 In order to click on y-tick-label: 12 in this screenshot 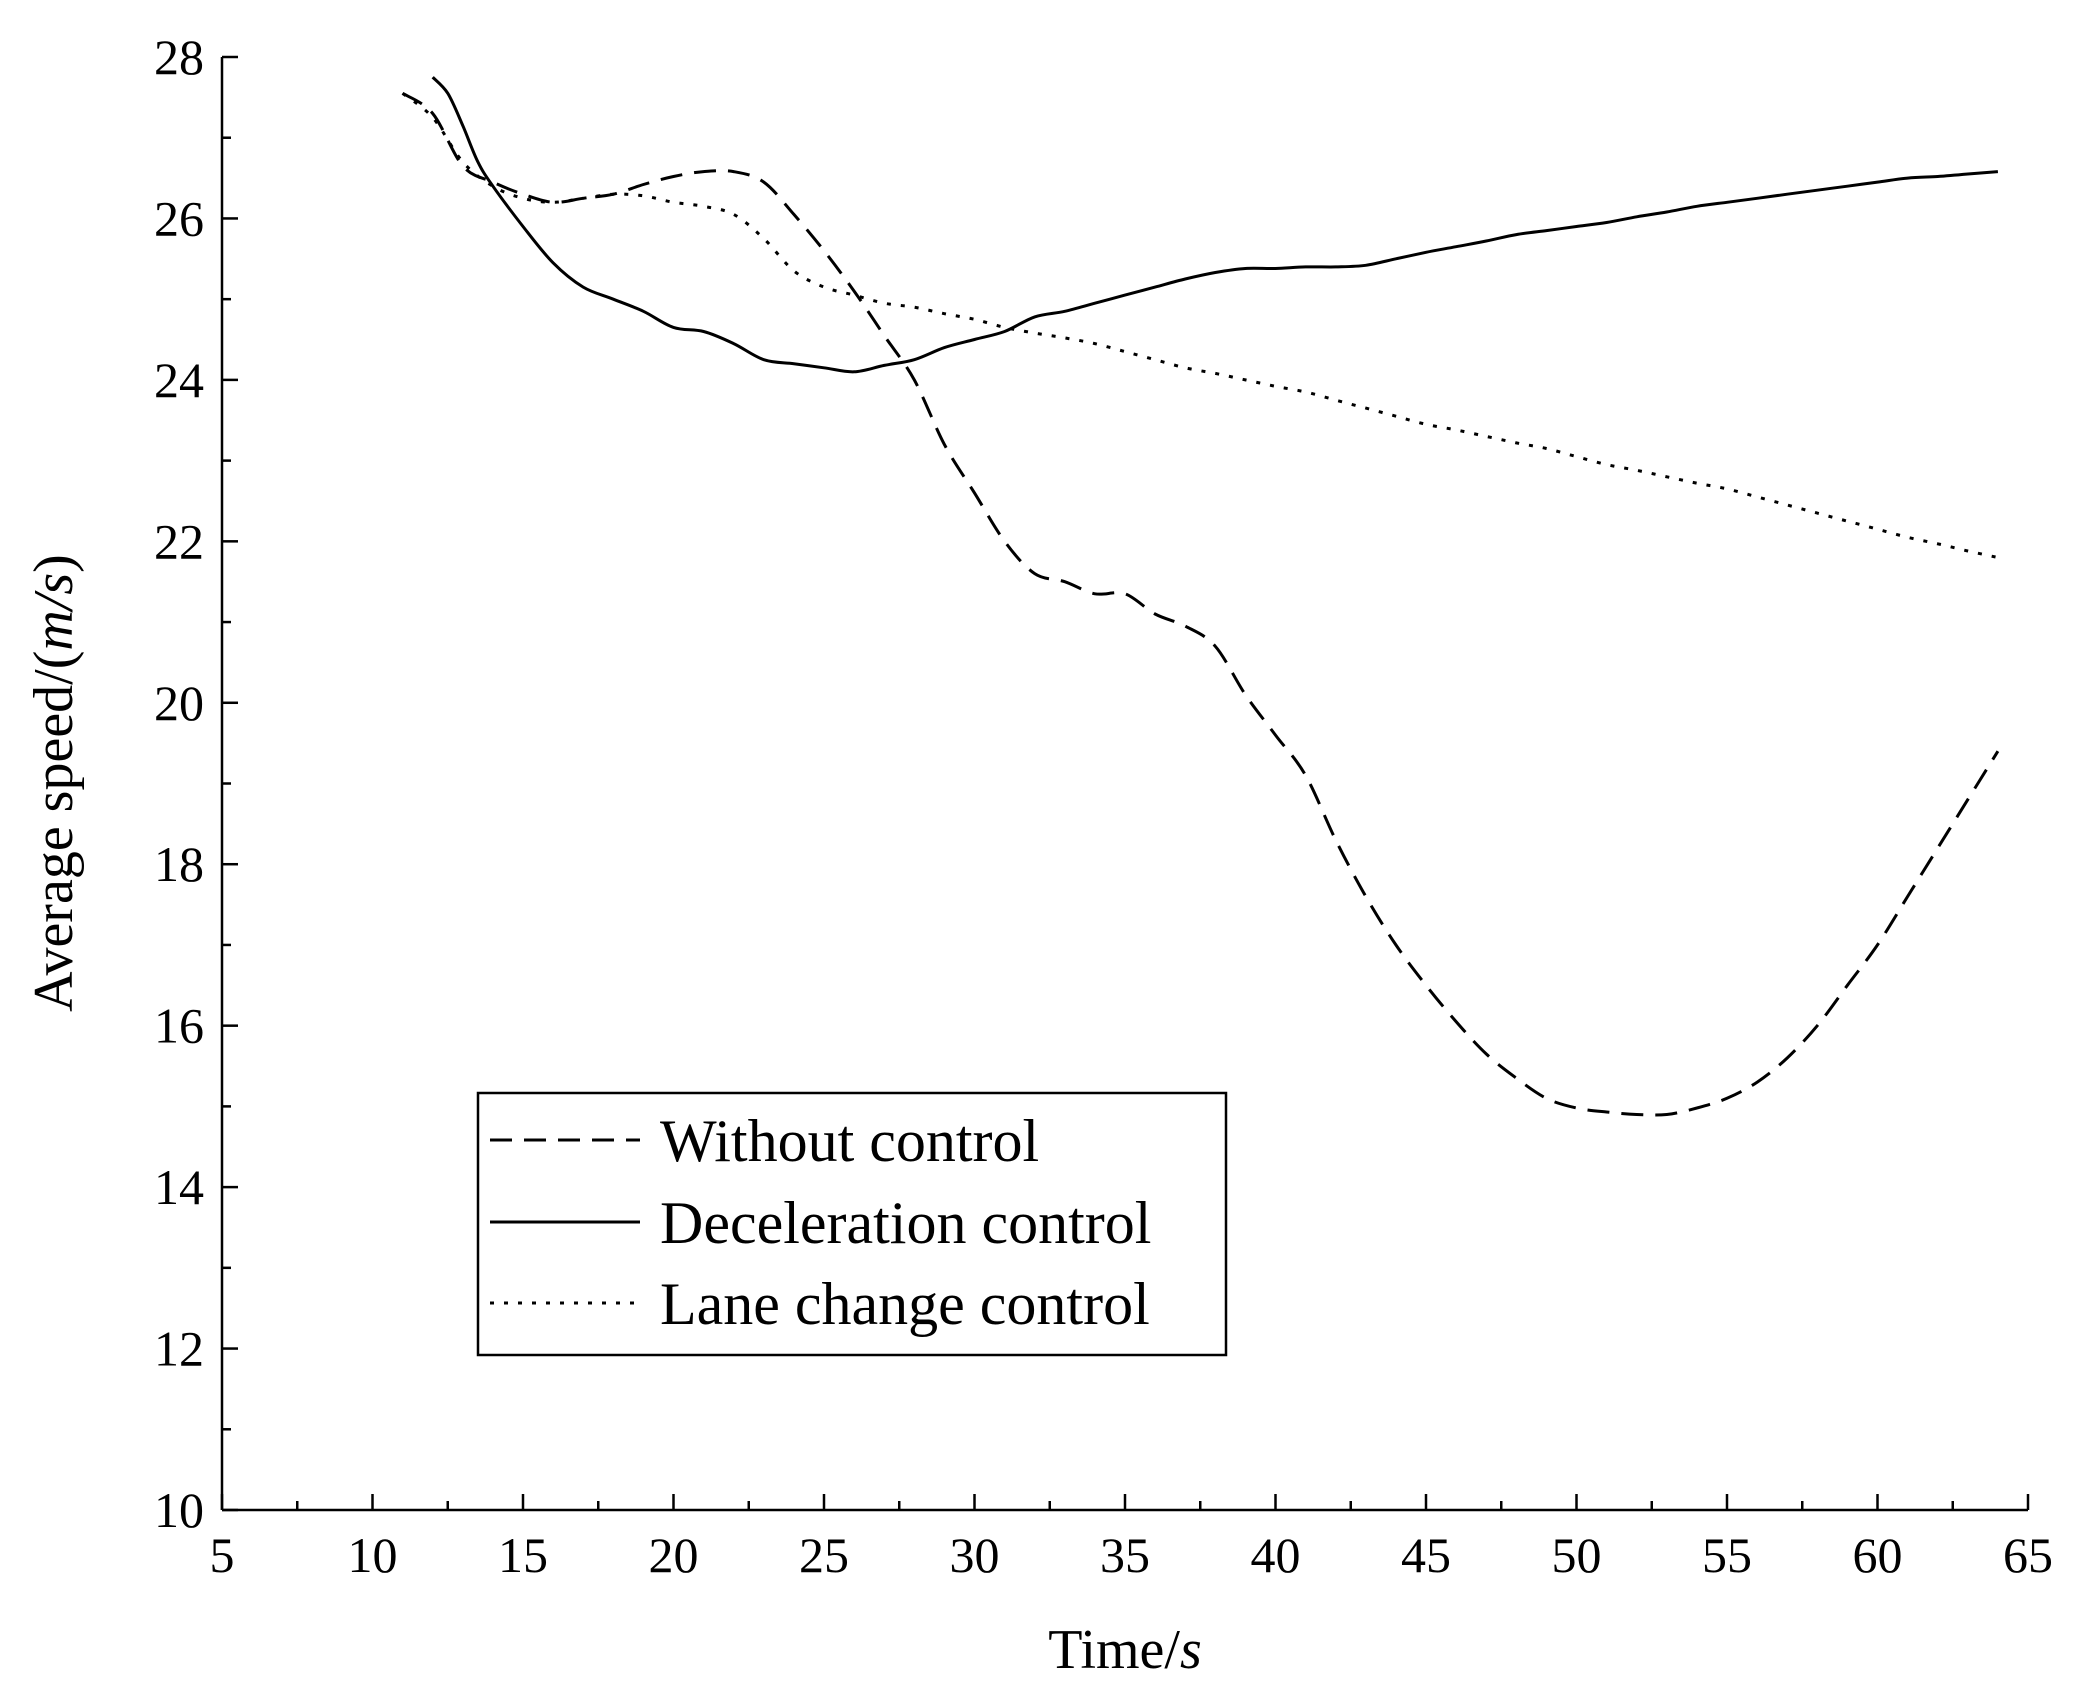, I will do `click(179, 1349)`.